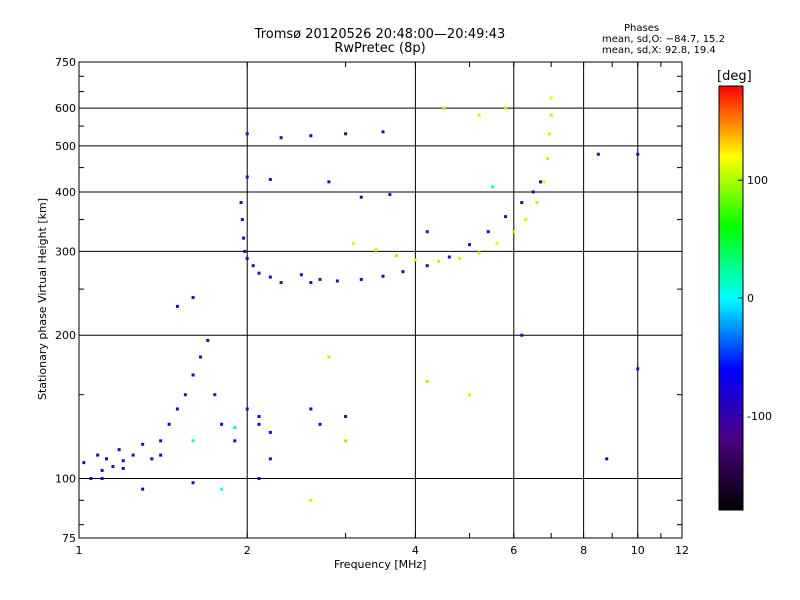 This screenshot has width=800, height=600. I want to click on phases-title: Phases, so click(642, 28).